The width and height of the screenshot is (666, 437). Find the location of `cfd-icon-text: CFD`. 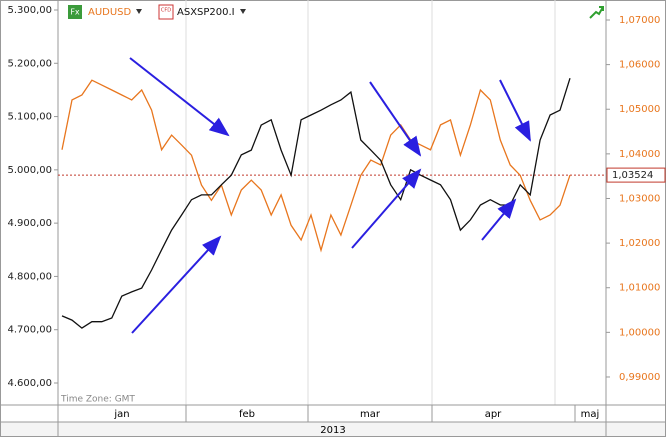

cfd-icon-text: CFD is located at coordinates (166, 11).